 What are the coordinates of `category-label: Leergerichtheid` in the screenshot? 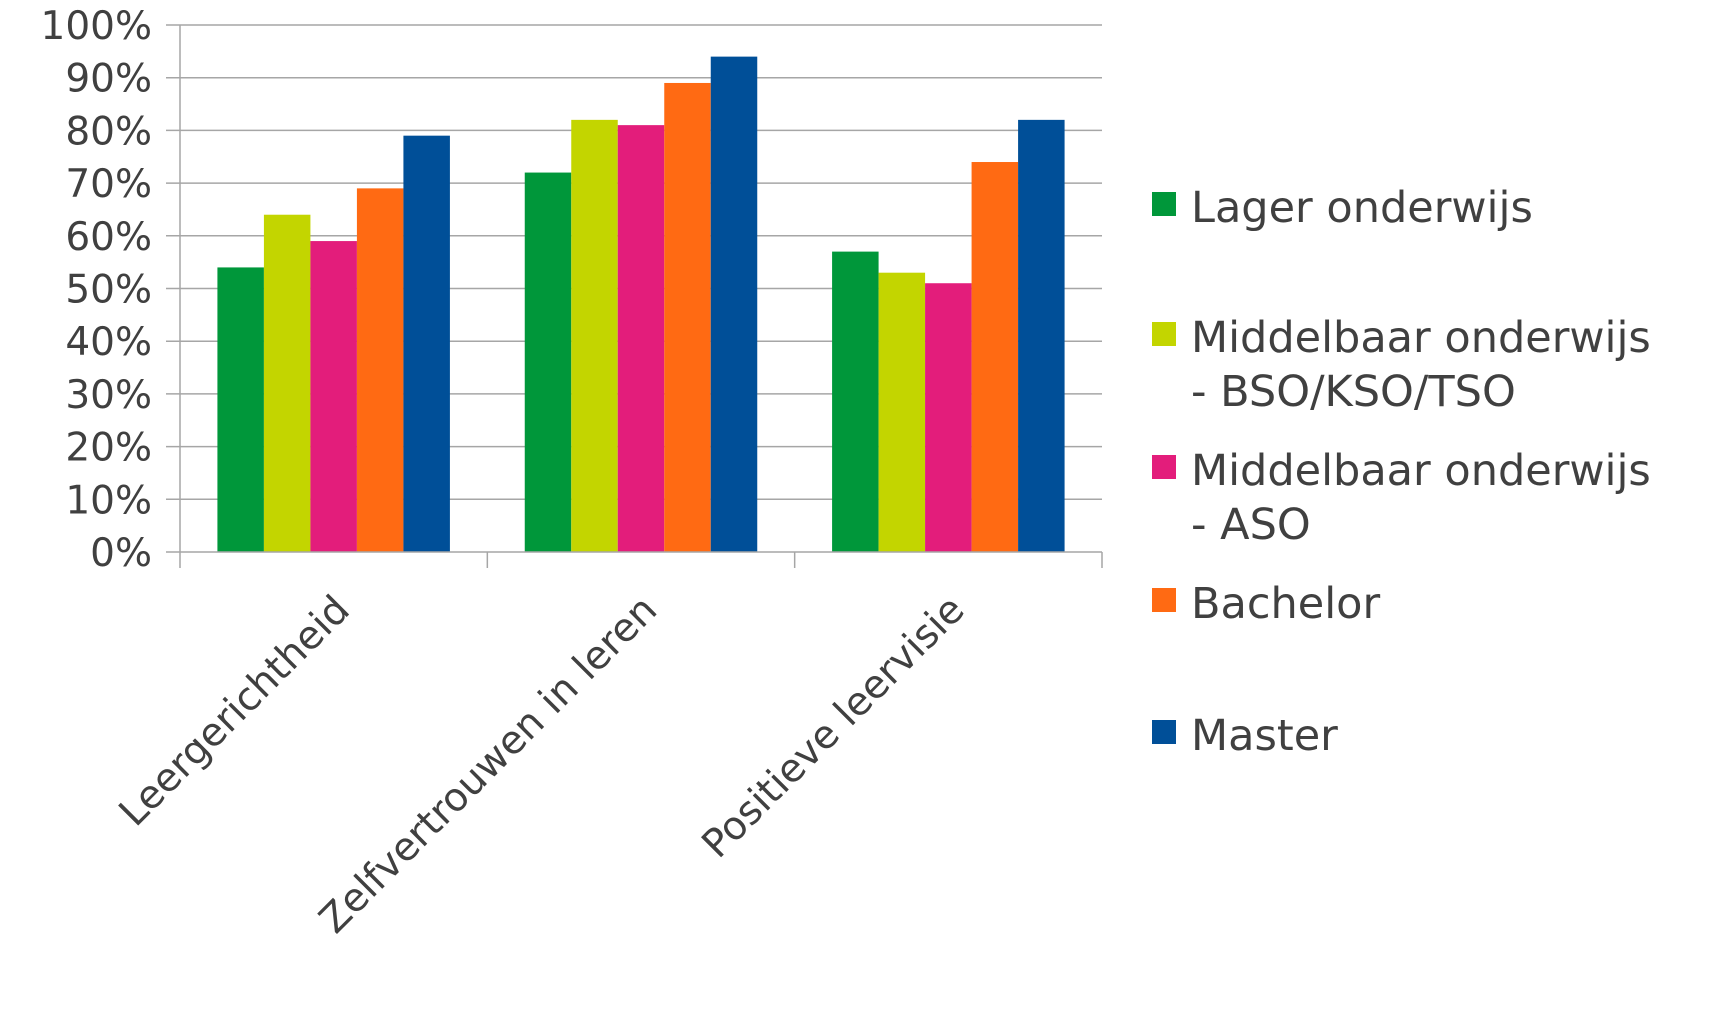 It's located at (235, 711).